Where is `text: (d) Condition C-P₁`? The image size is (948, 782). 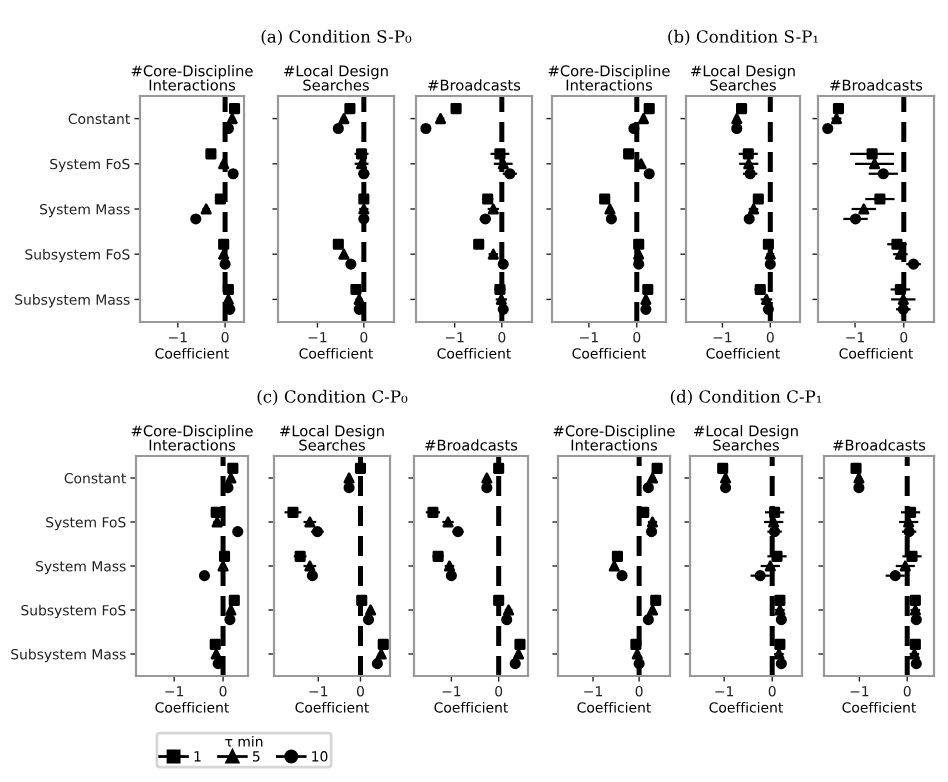
text: (d) Condition C-P₁ is located at coordinates (746, 397).